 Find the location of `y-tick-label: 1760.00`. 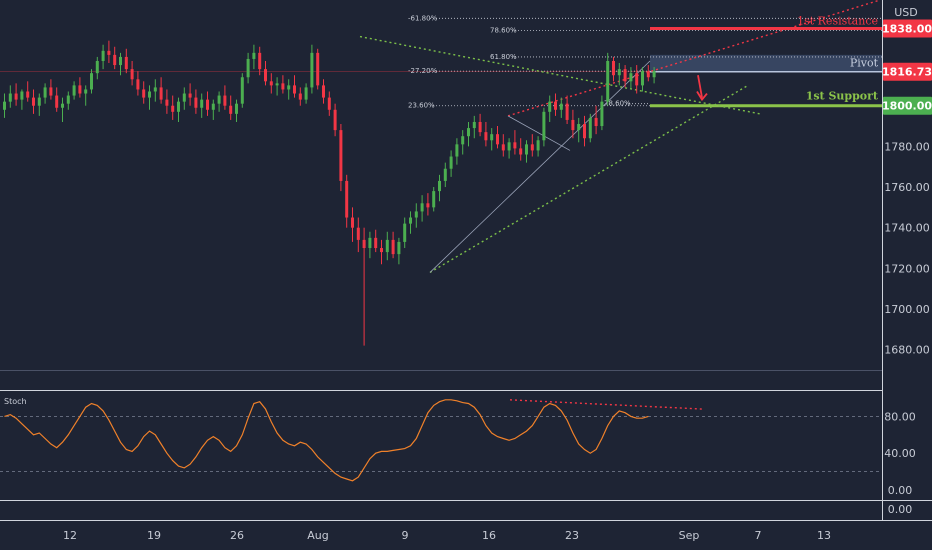

y-tick-label: 1760.00 is located at coordinates (907, 187).